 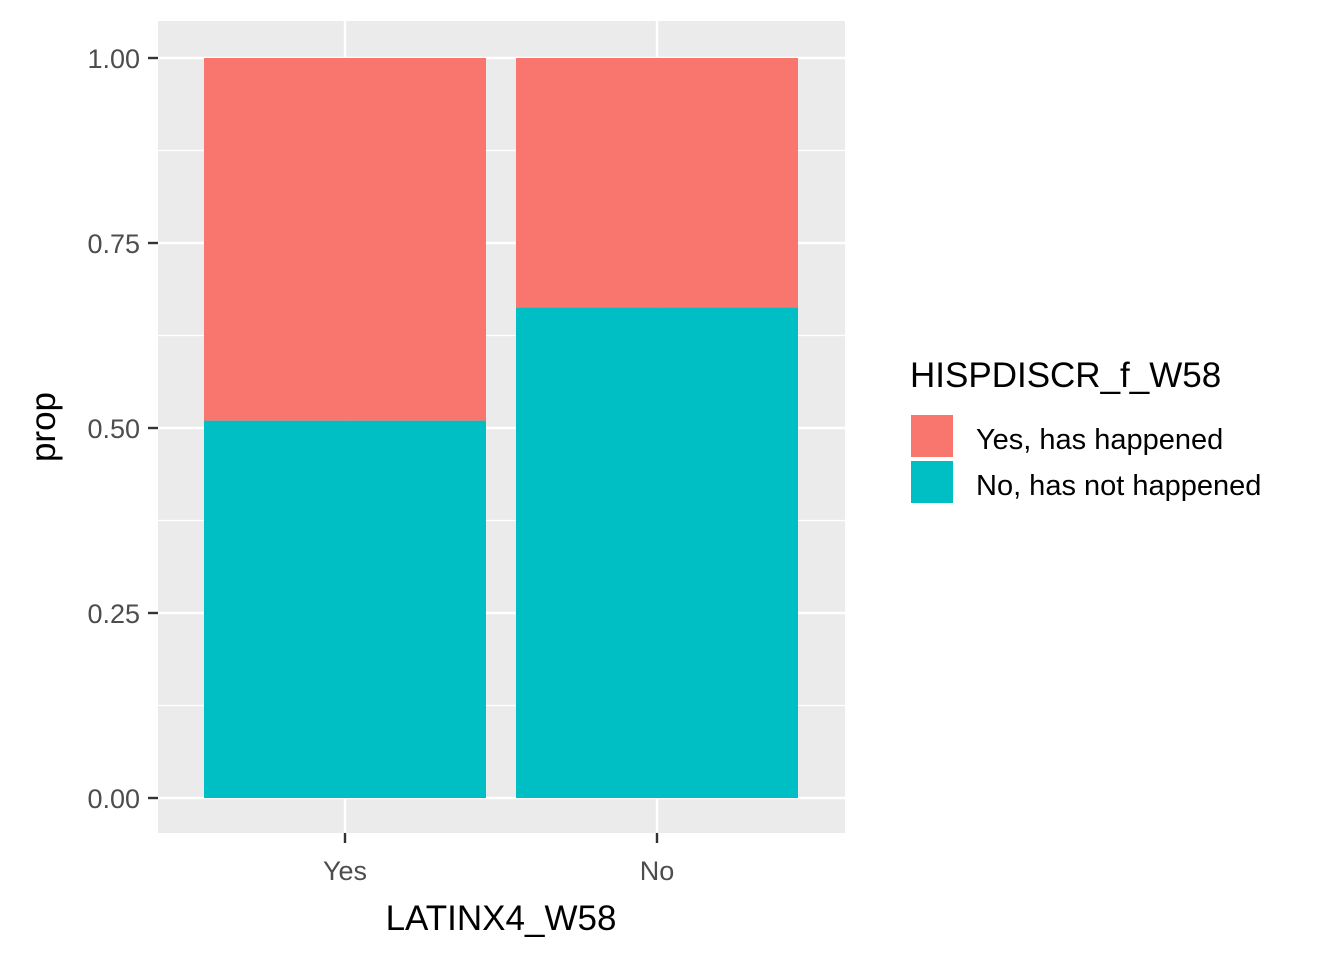 I want to click on y-axis: 0.00 0.25 0.50 0.75 1.00, so click(x=122, y=429).